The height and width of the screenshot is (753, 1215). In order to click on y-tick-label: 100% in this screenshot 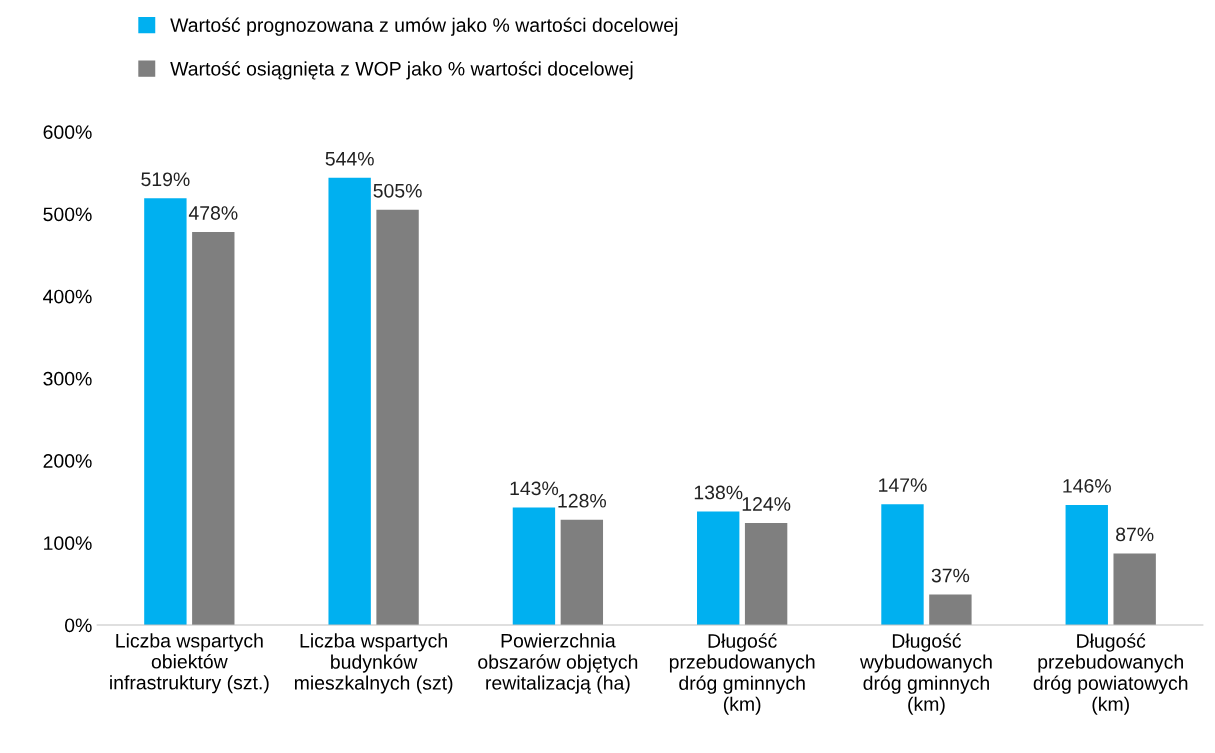, I will do `click(68, 543)`.